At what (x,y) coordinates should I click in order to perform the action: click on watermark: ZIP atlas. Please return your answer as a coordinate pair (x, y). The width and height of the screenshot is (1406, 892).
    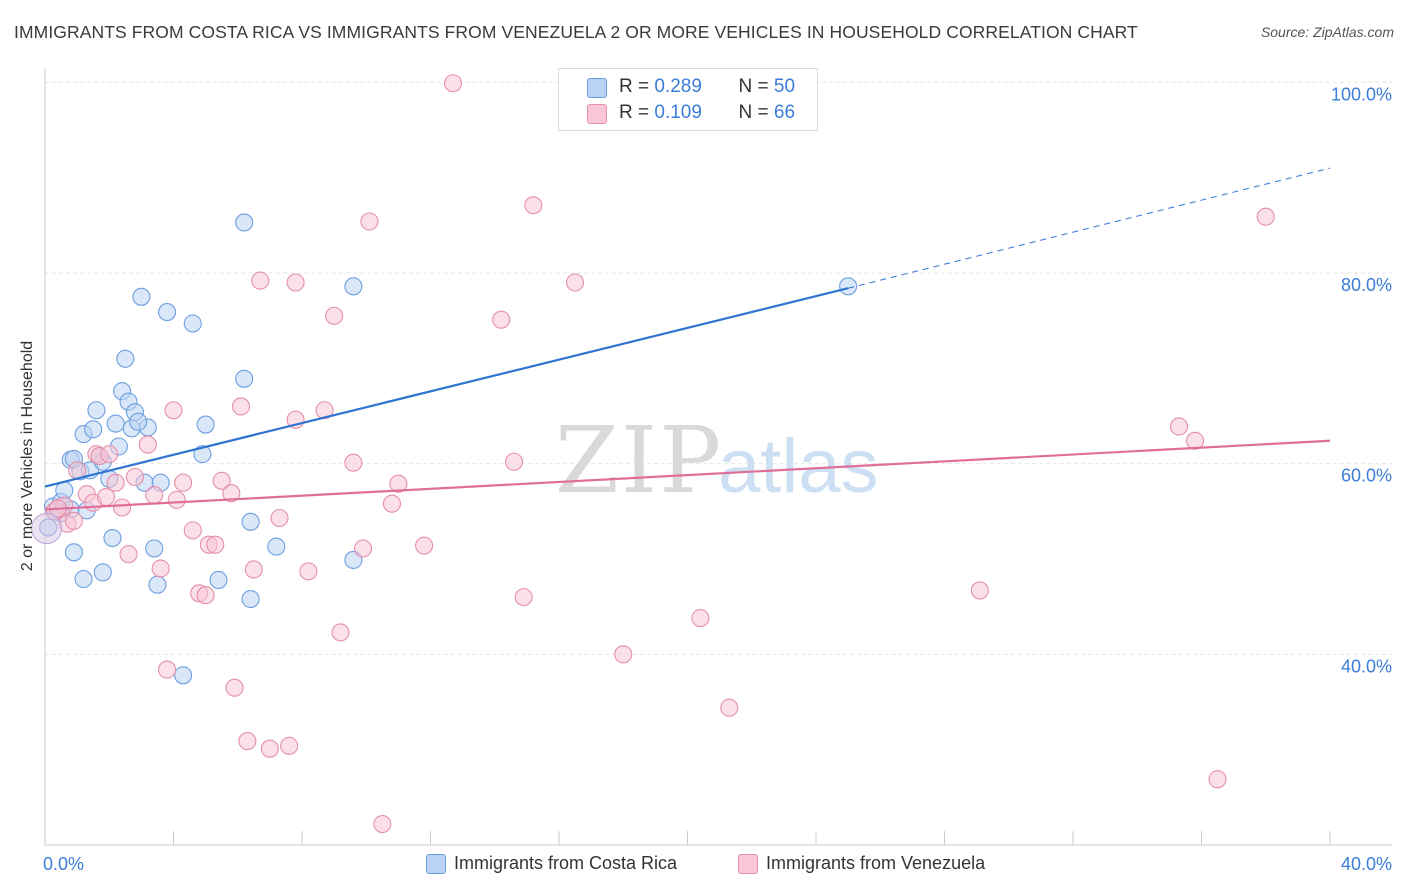
    Looking at the image, I should click on (717, 460).